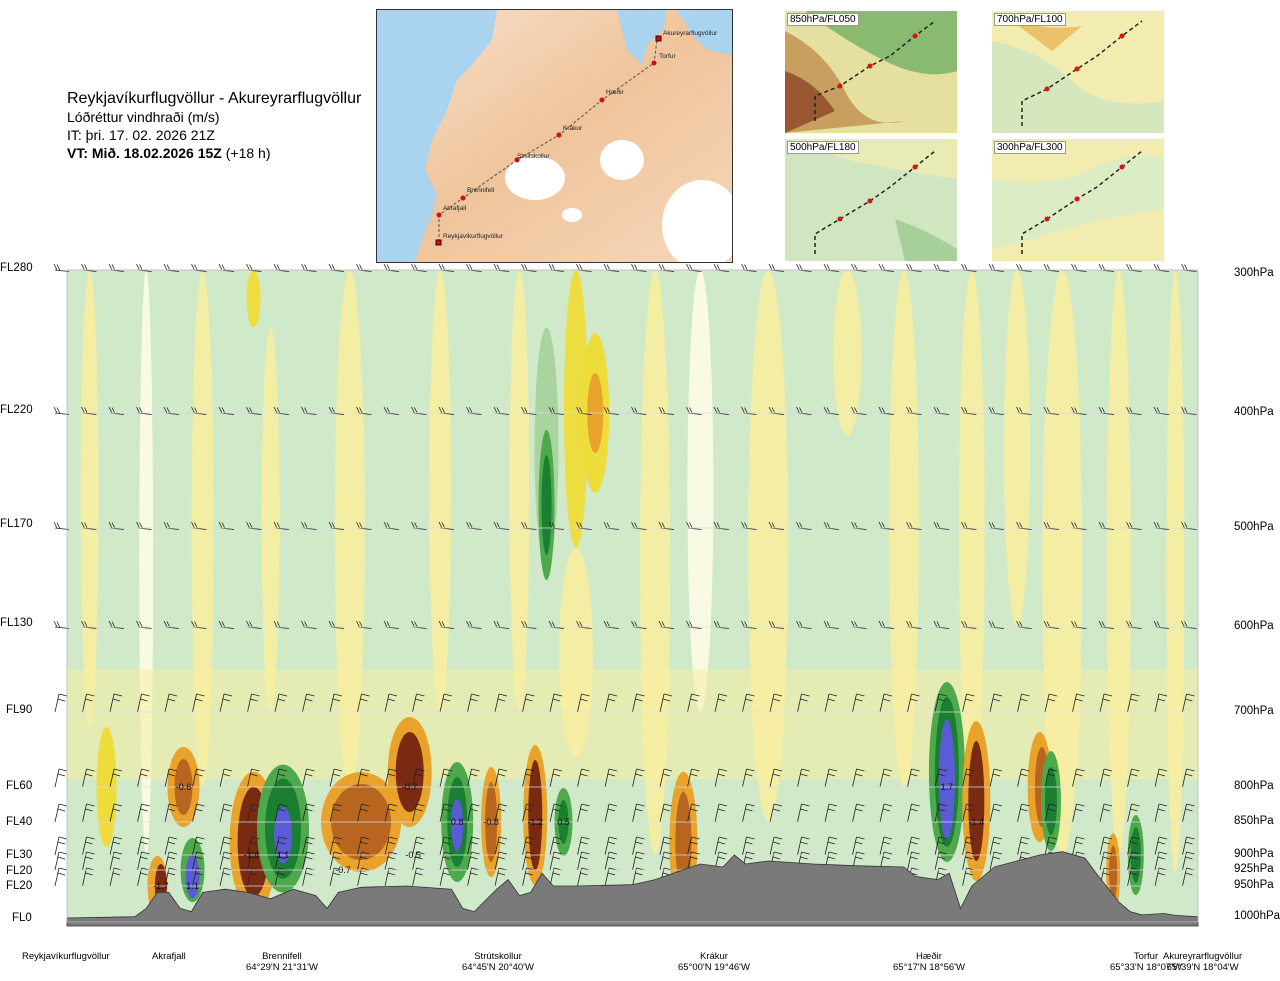 Image resolution: width=1280 pixels, height=981 pixels. Describe the element at coordinates (19, 822) in the screenshot. I see `y-left-tick: FL40` at that location.